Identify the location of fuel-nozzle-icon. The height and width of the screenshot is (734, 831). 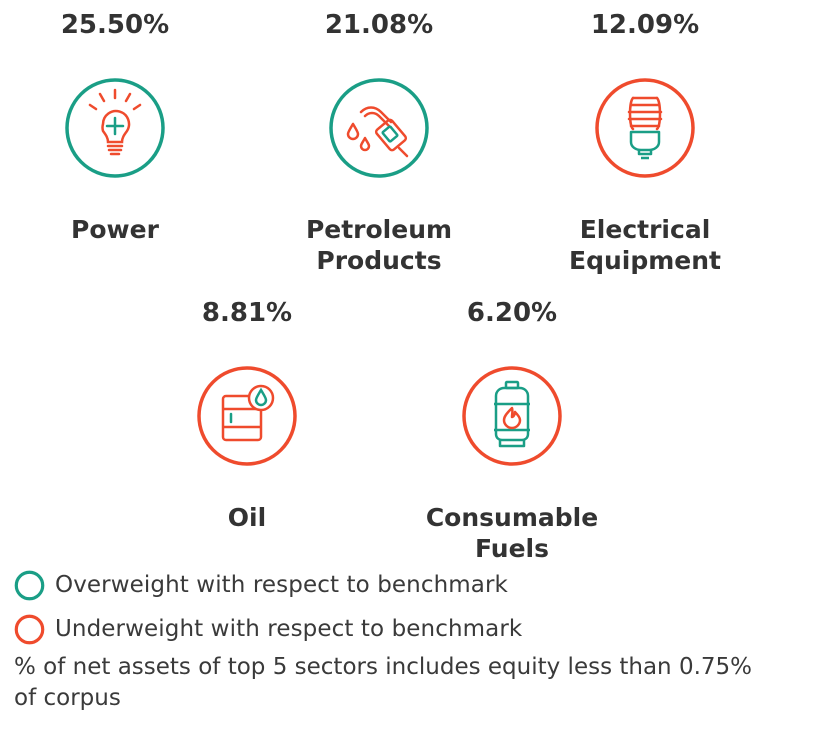
(379, 128).